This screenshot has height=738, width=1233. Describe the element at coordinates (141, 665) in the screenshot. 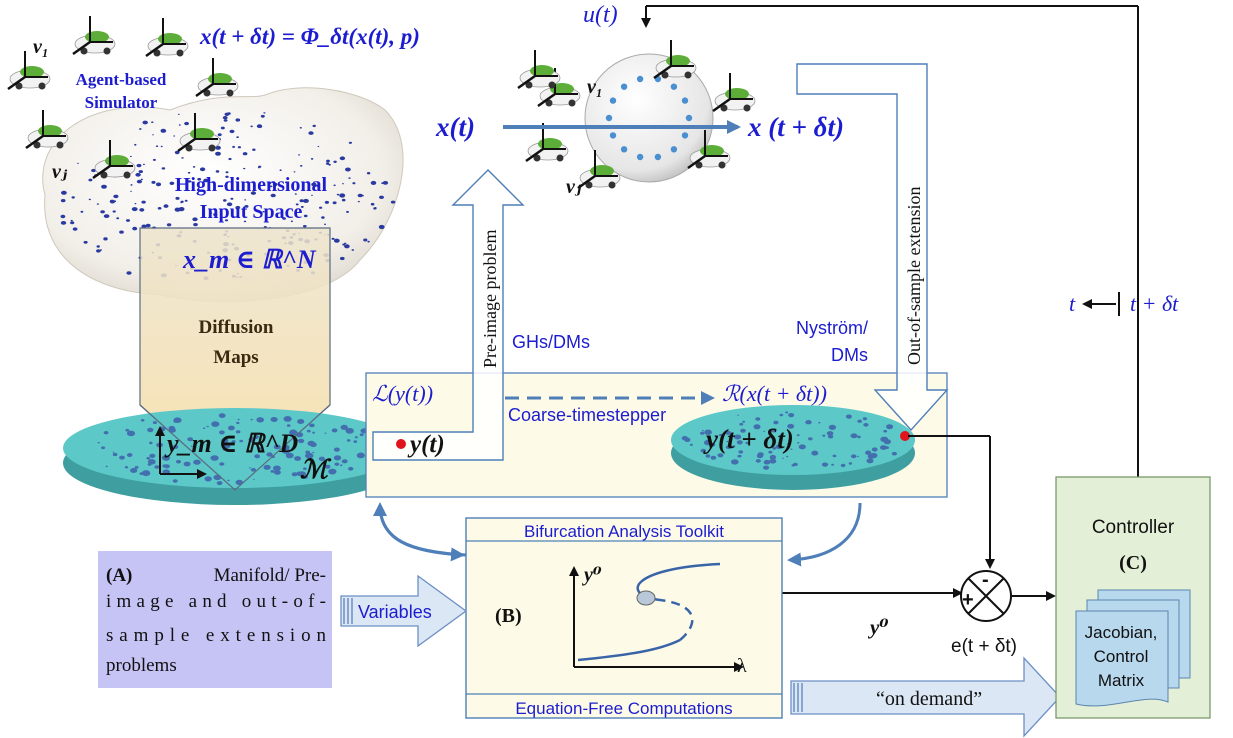

I see `a-box-line-4: problems` at that location.